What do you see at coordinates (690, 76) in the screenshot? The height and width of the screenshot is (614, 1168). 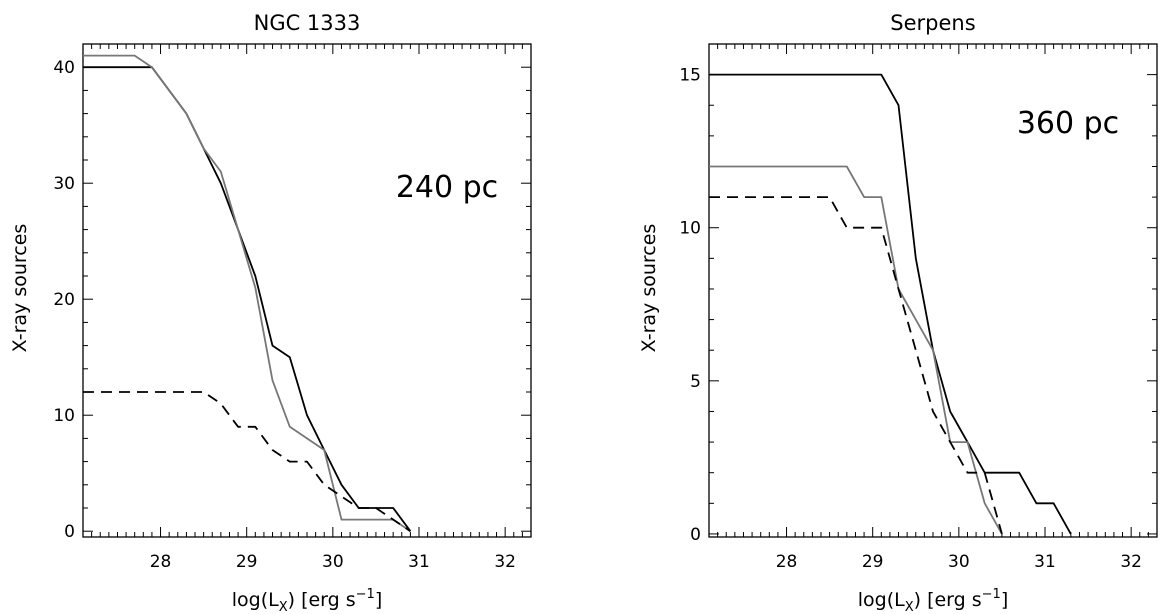 I see `y-tick-label: 15` at bounding box center [690, 76].